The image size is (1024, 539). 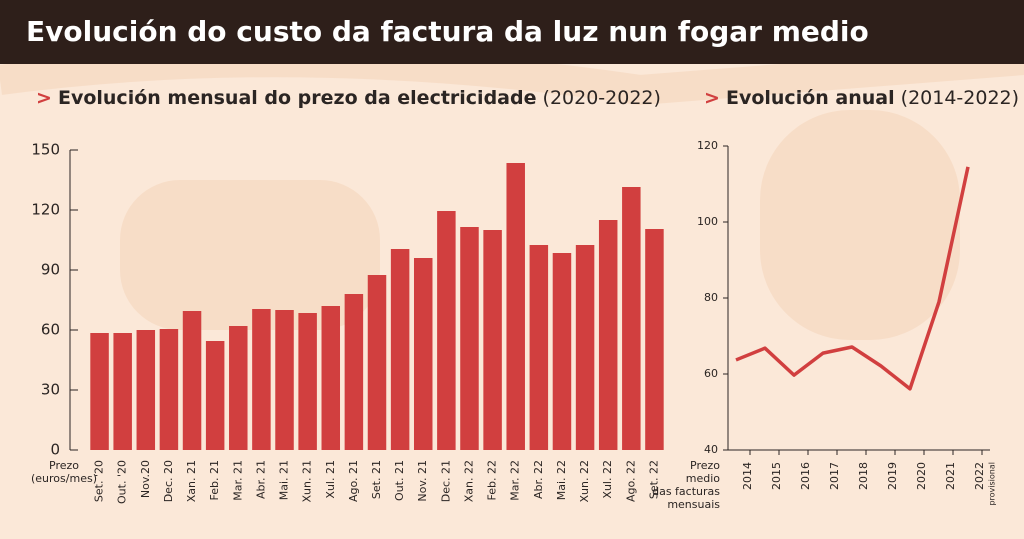 What do you see at coordinates (330, 479) in the screenshot?
I see `x-tick-label: Xul. 21` at bounding box center [330, 479].